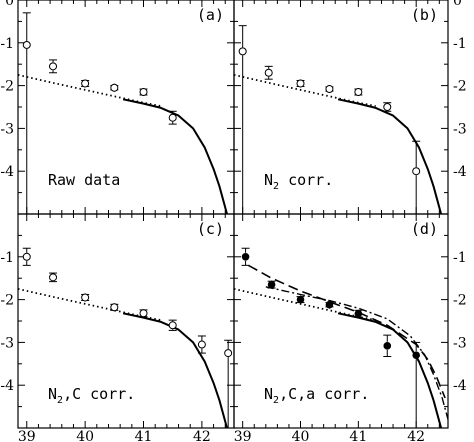 Image resolution: width=474 pixels, height=442 pixels. I want to click on annotation-main: Raw data, so click(84, 180).